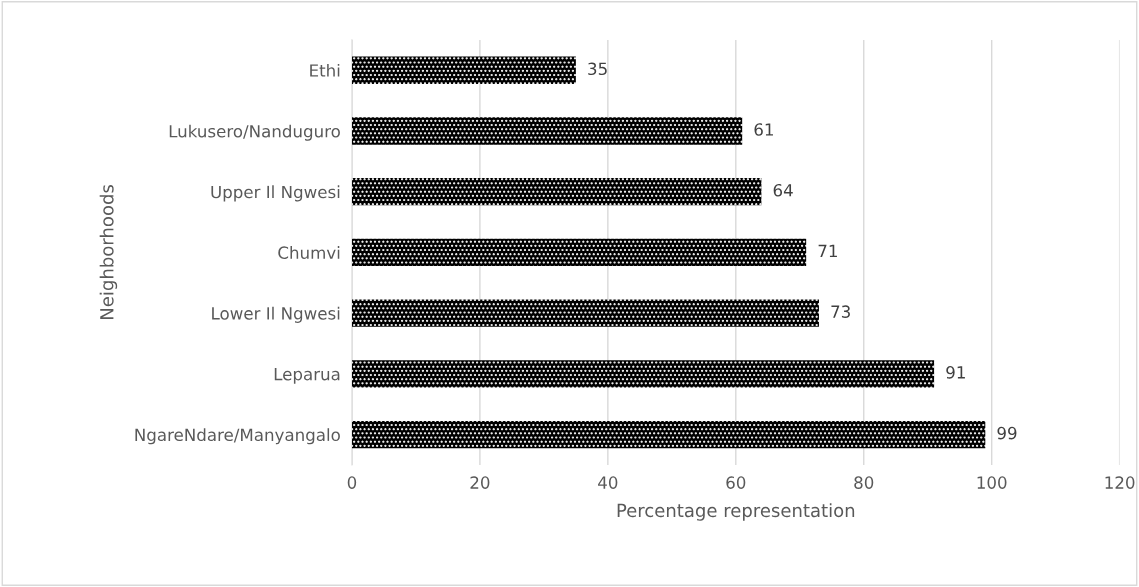 The image size is (1139, 587). Describe the element at coordinates (1120, 482) in the screenshot. I see `x-tick-label: 120` at that location.